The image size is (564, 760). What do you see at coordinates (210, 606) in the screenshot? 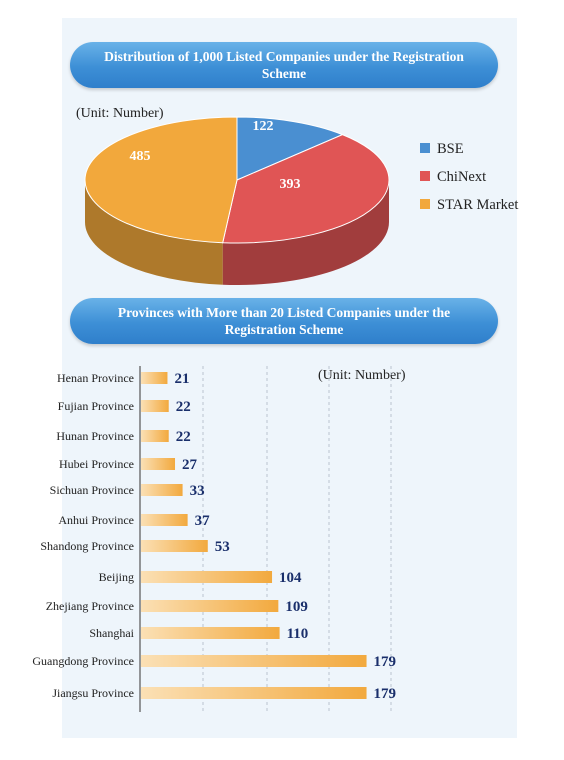
I see `bar-zhejiang-province` at bounding box center [210, 606].